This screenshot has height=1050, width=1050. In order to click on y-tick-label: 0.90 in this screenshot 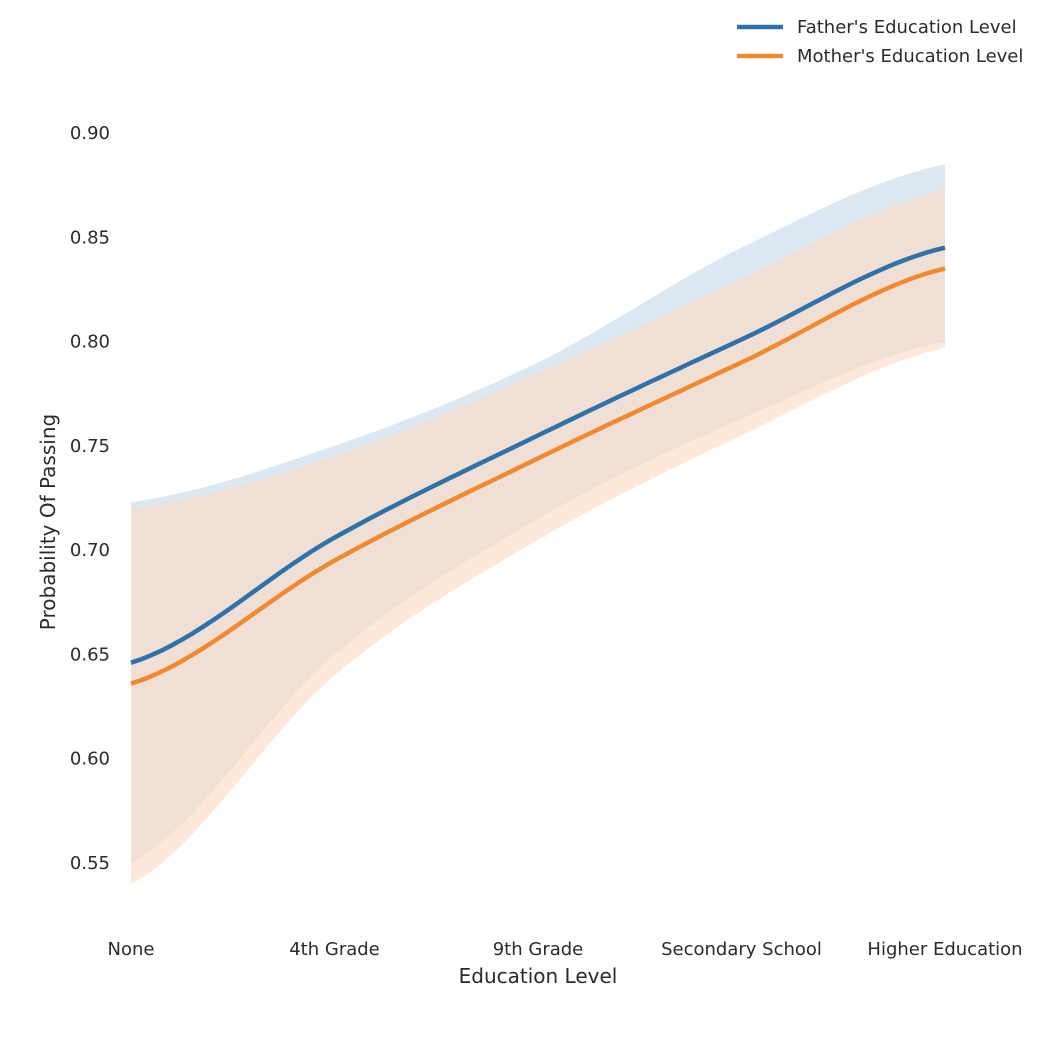, I will do `click(90, 133)`.